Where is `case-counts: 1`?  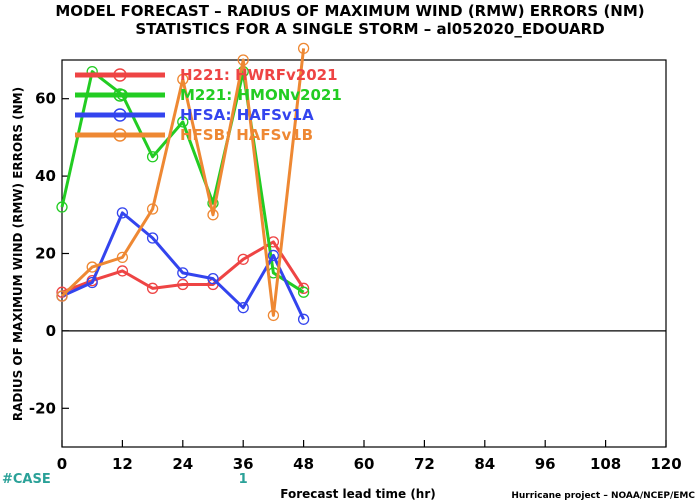 case-counts: 1 is located at coordinates (243, 479).